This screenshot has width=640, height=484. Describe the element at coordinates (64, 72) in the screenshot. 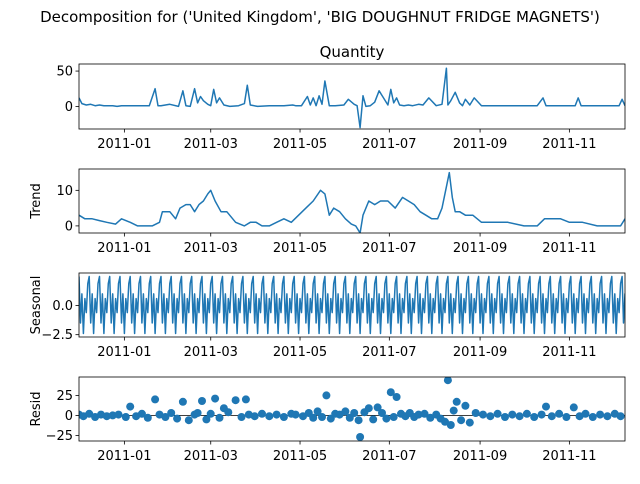

I see `y-tick-label: 50` at that location.